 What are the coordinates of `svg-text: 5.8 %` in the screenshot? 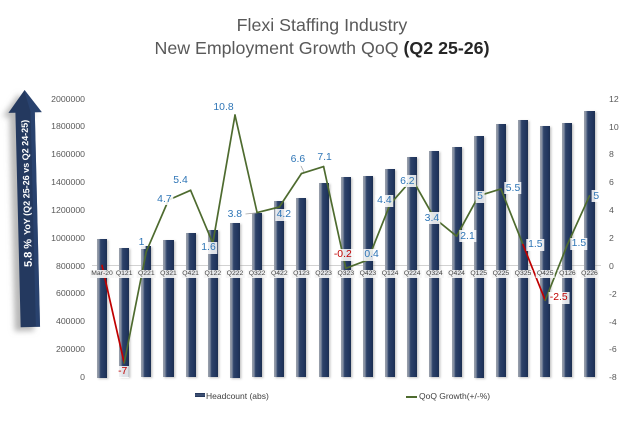 It's located at (28, 252).